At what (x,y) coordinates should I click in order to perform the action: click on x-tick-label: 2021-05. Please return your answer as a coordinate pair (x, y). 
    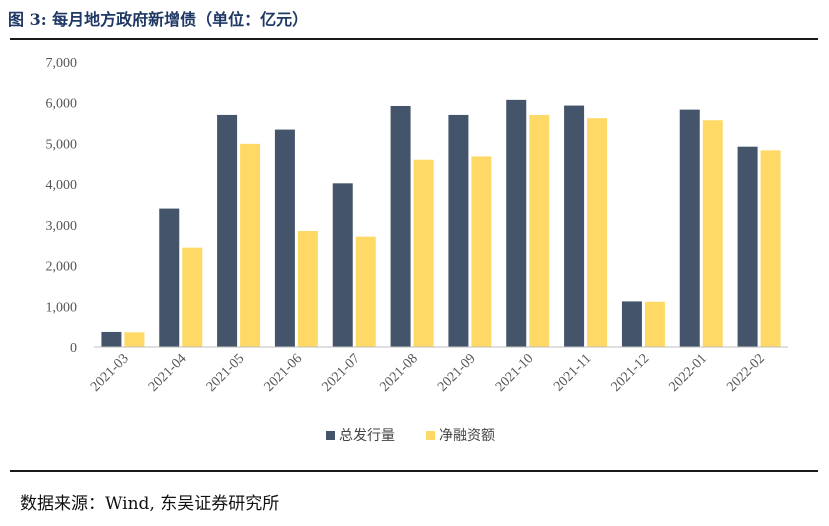
    Looking at the image, I should click on (226, 373).